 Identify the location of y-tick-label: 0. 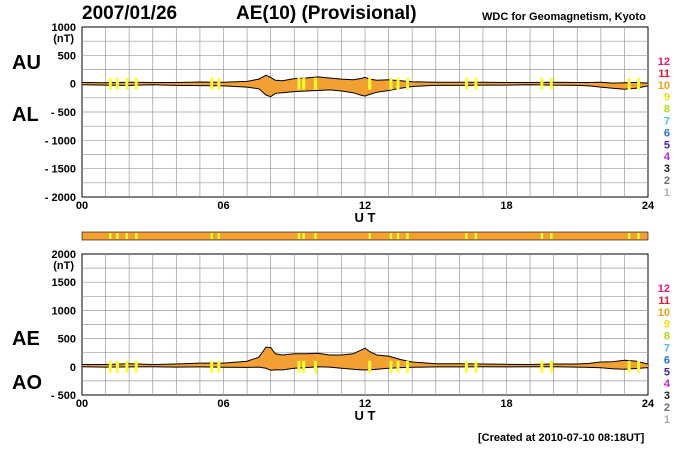
(73, 85).